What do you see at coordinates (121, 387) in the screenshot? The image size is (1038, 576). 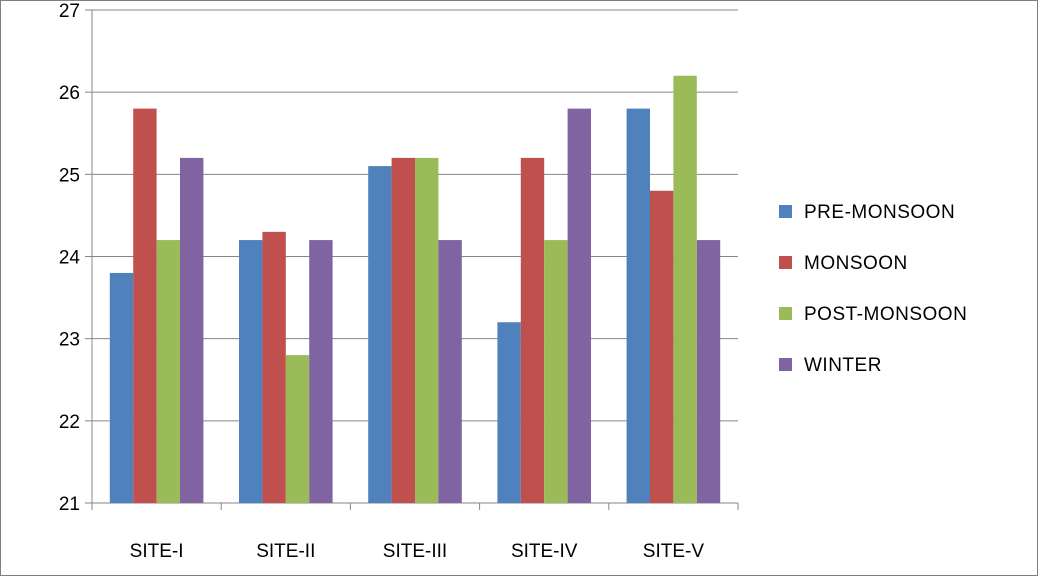 I see `bar-pre-monsoon-site-i` at bounding box center [121, 387].